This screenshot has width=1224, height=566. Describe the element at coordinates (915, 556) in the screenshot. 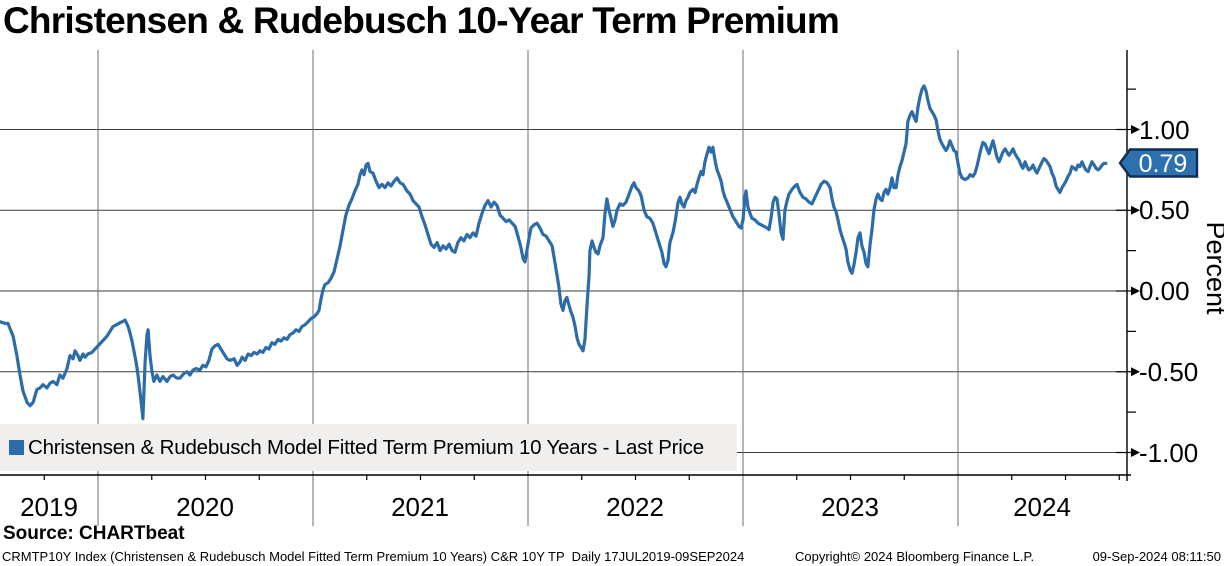

I see `footer-copyright: Copyright© 2024 Bloomberg Finance L.P.` at that location.